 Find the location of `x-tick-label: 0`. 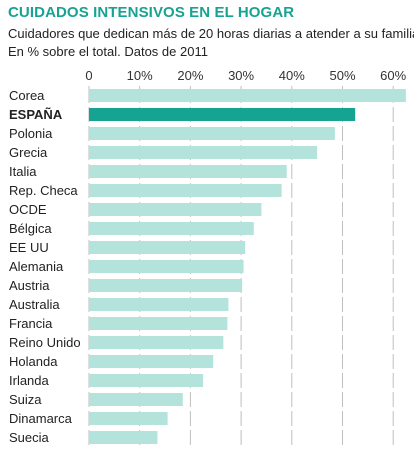

x-tick-label: 0 is located at coordinates (88, 75).